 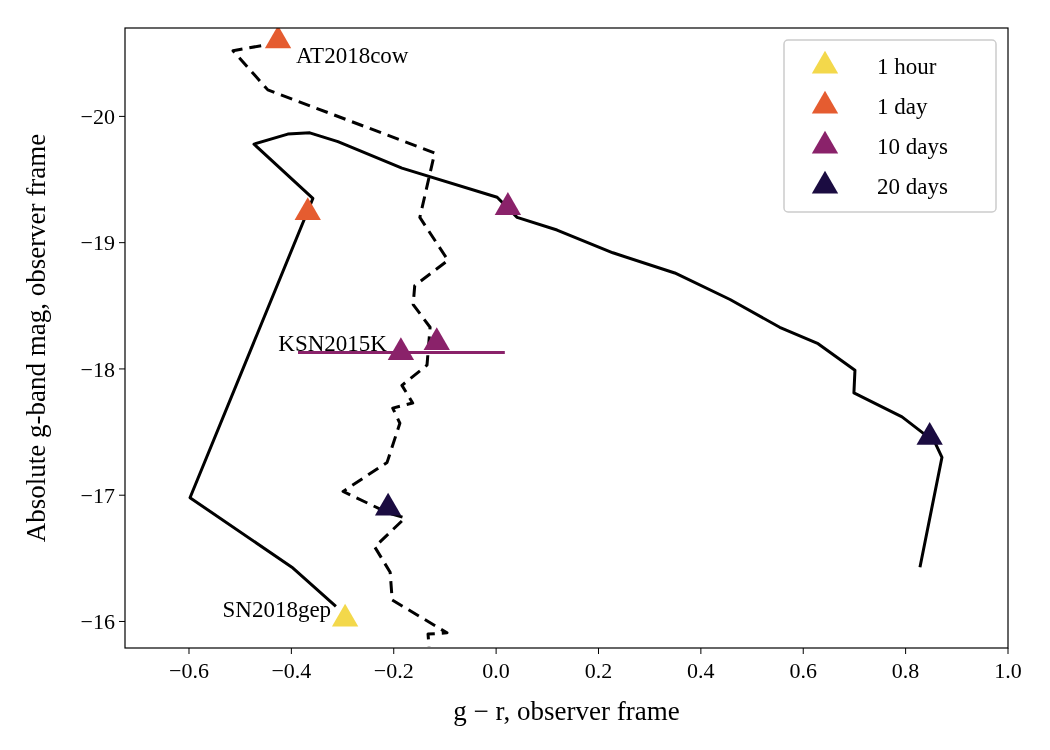 What do you see at coordinates (97, 622) in the screenshot?
I see `y-tick-label: −16` at bounding box center [97, 622].